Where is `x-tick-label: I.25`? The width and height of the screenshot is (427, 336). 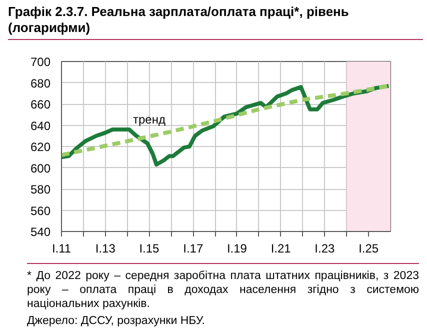 x-tick-label: I.25 is located at coordinates (368, 249).